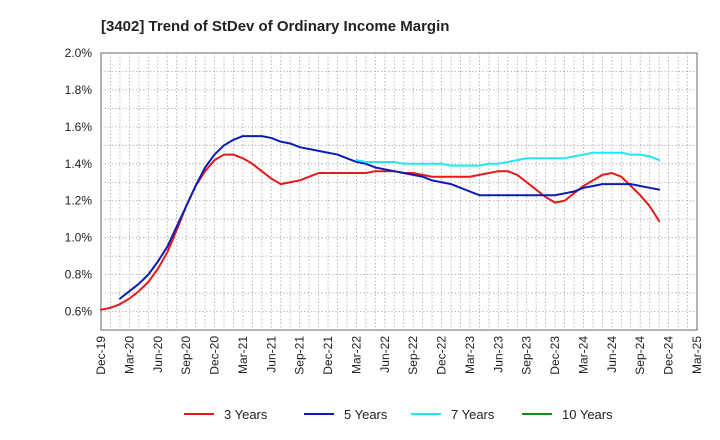 The width and height of the screenshot is (720, 440). Describe the element at coordinates (101, 355) in the screenshot. I see `x-tick-label: Dec-19` at that location.